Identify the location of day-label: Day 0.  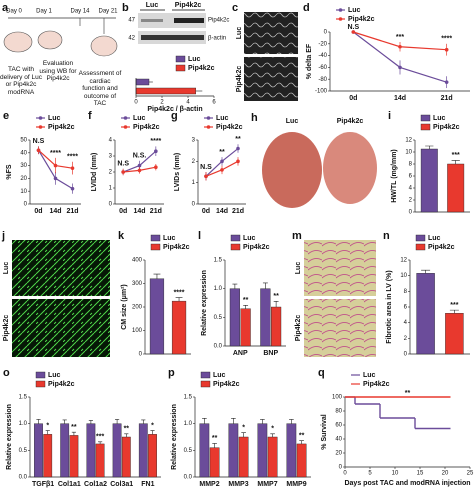
(14, 12).